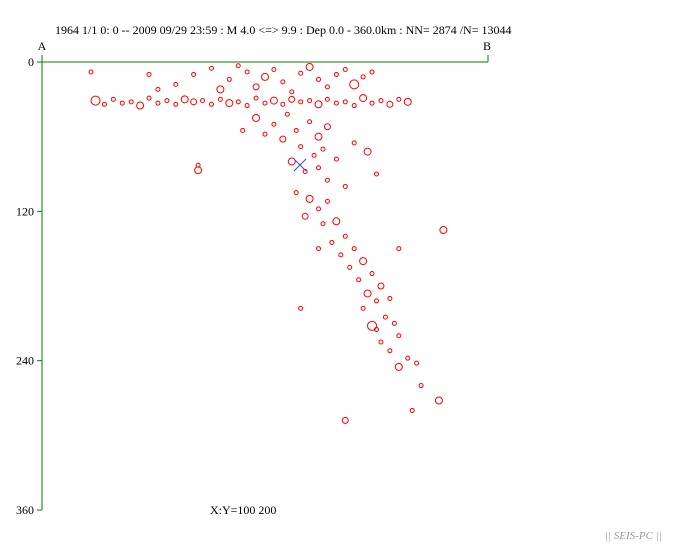 This screenshot has width=697, height=555. What do you see at coordinates (42, 46) in the screenshot?
I see `start-label: A` at bounding box center [42, 46].